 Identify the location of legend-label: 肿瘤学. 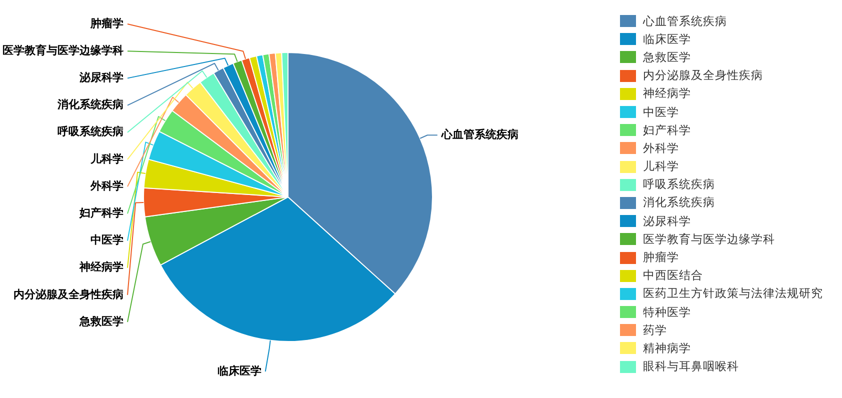
(661, 258).